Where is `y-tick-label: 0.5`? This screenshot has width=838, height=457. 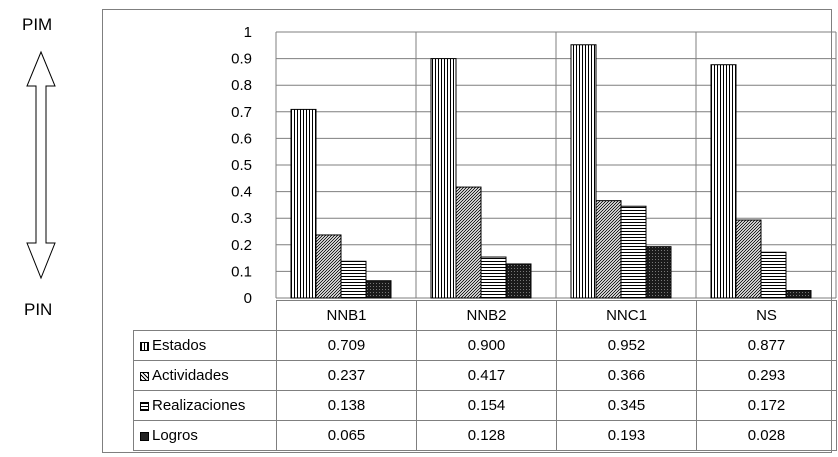 y-tick-label: 0.5 is located at coordinates (241, 165).